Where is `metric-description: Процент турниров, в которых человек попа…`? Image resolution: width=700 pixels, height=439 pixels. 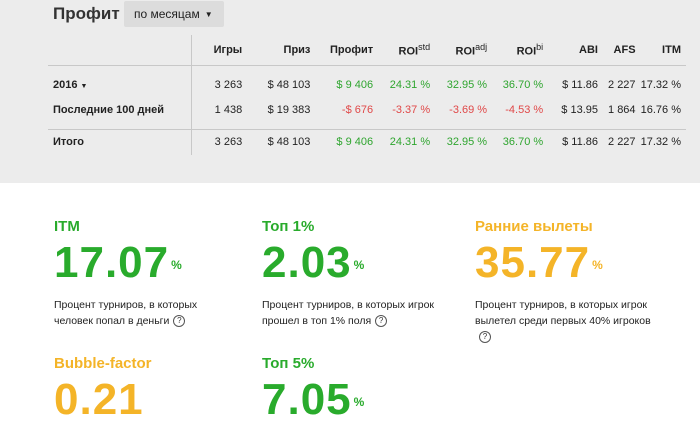 metric-description: Процент турниров, в которых человек попа… is located at coordinates (126, 313).